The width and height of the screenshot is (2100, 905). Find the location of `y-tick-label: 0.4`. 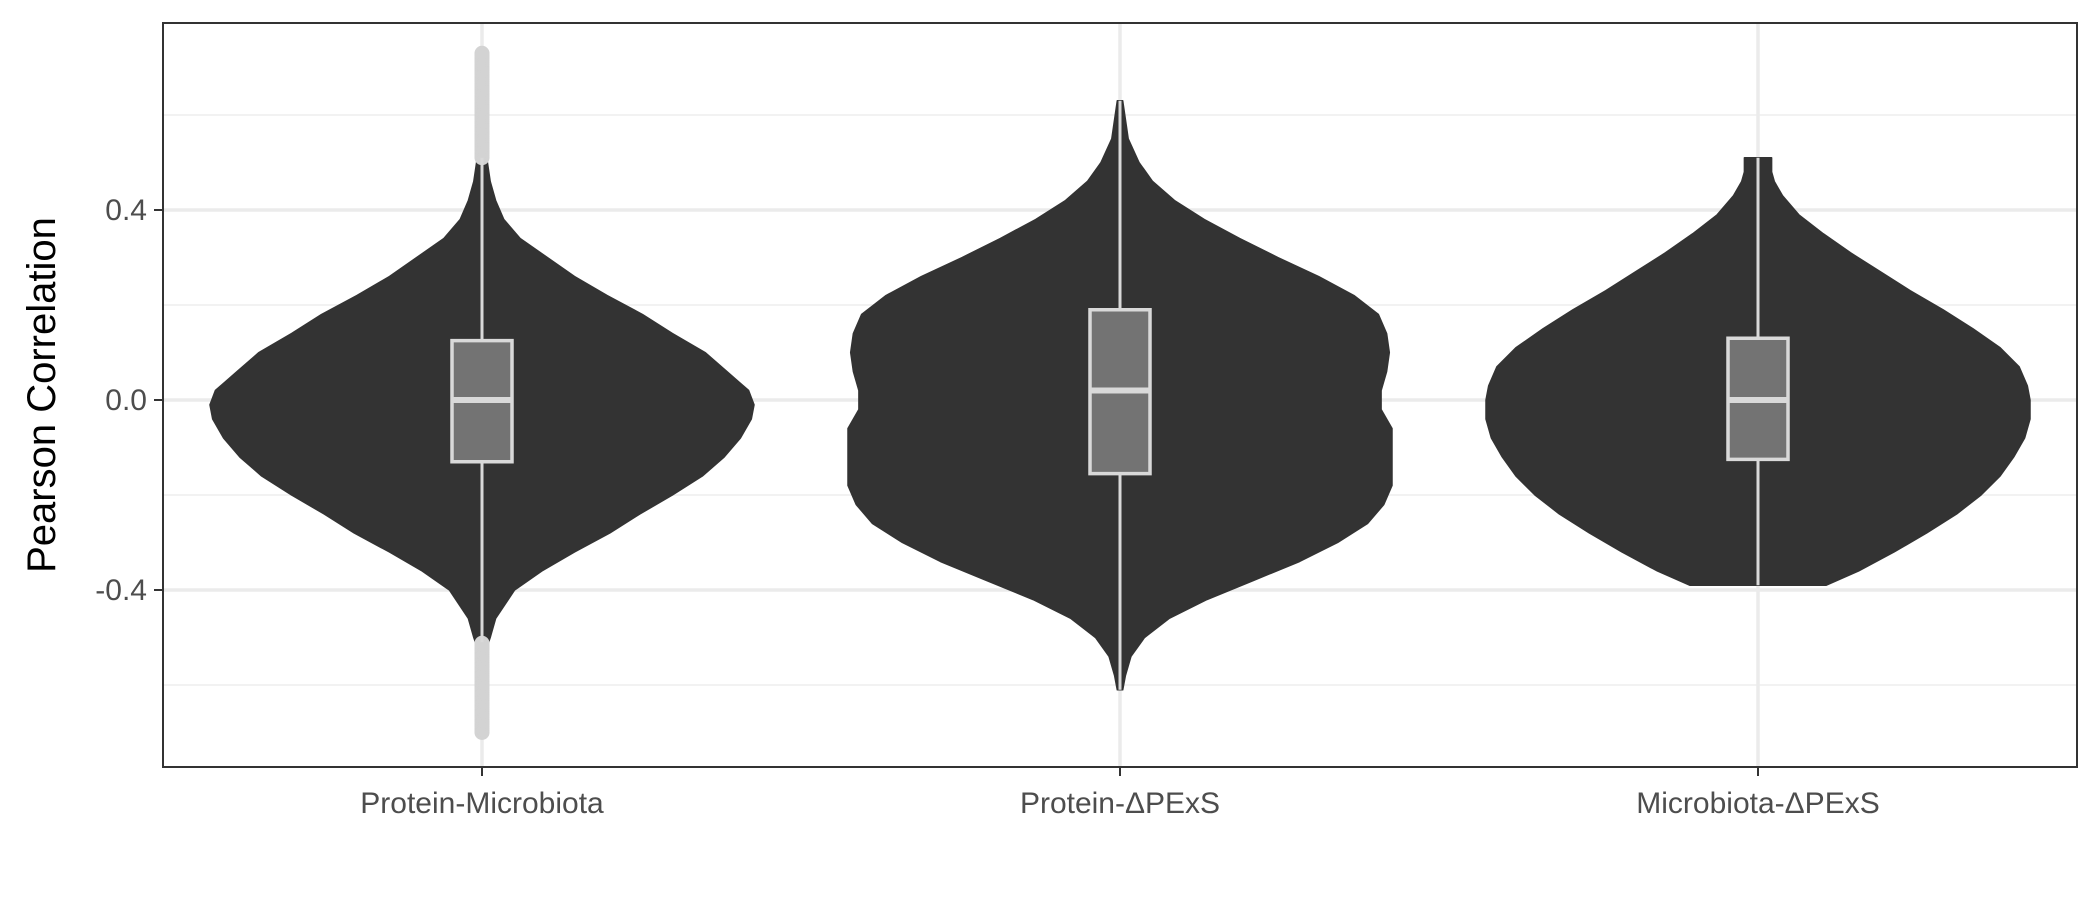

y-tick-label: 0.4 is located at coordinates (126, 210).